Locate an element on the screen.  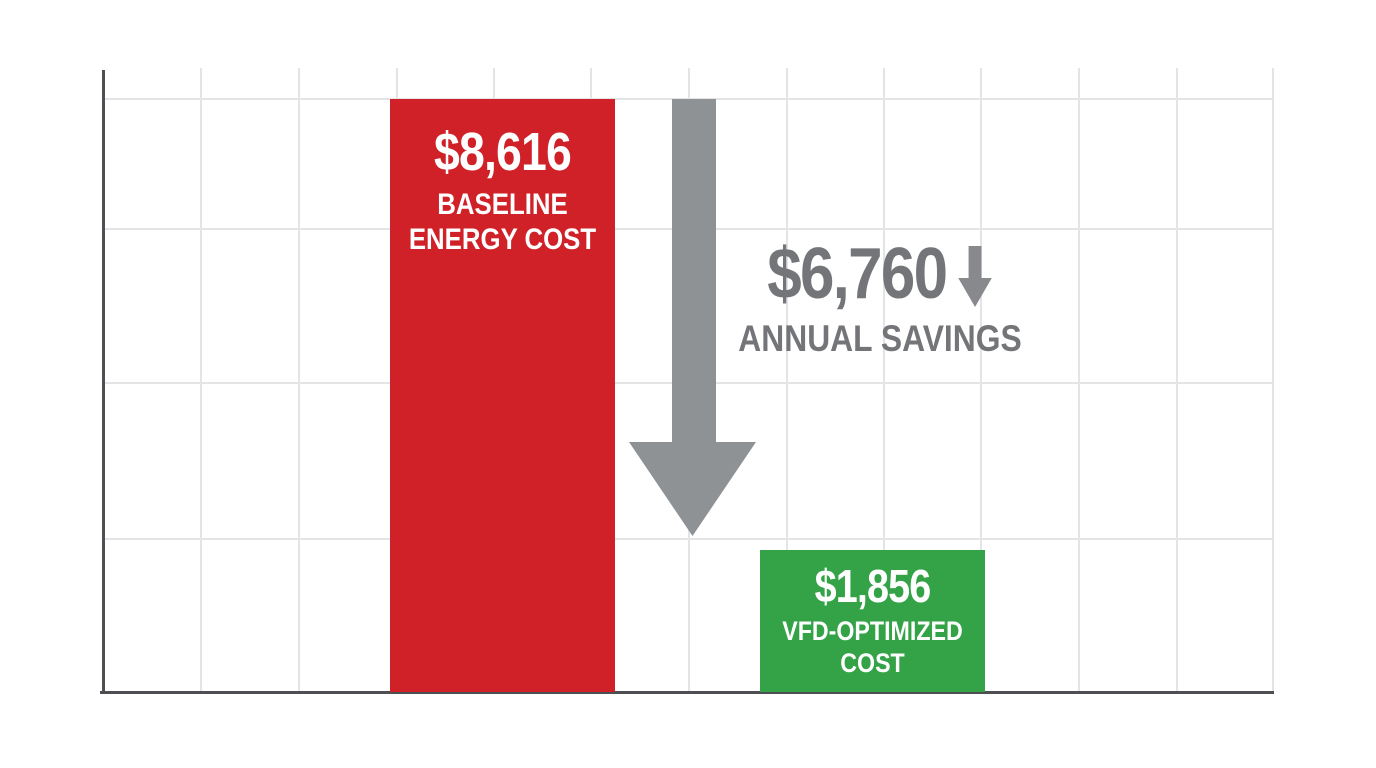
baseline-bar-text: $8,616 BASELINE ENERGY COST is located at coordinates (503, 177).